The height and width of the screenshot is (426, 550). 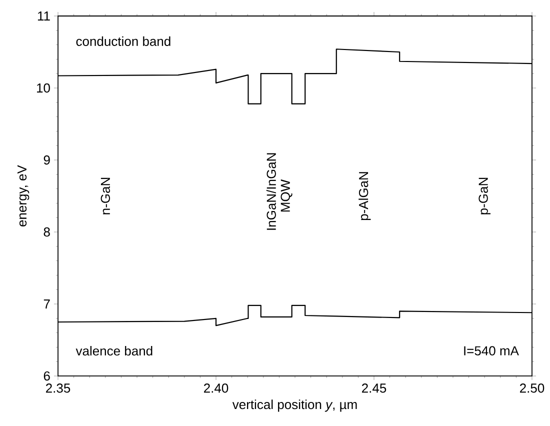 I want to click on x-tick-label: 2.40, so click(x=216, y=388).